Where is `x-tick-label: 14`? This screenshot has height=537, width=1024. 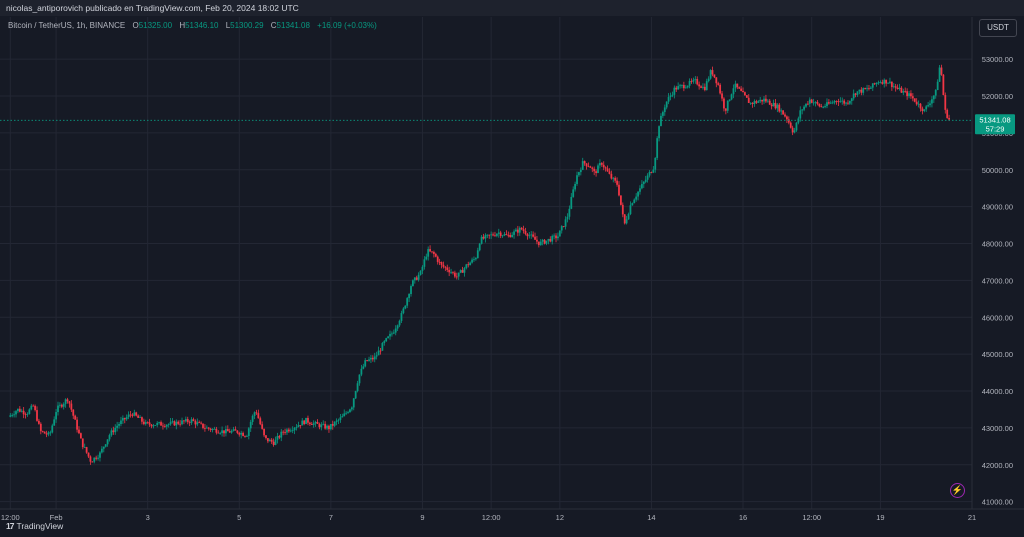
x-tick-label: 14 is located at coordinates (651, 517).